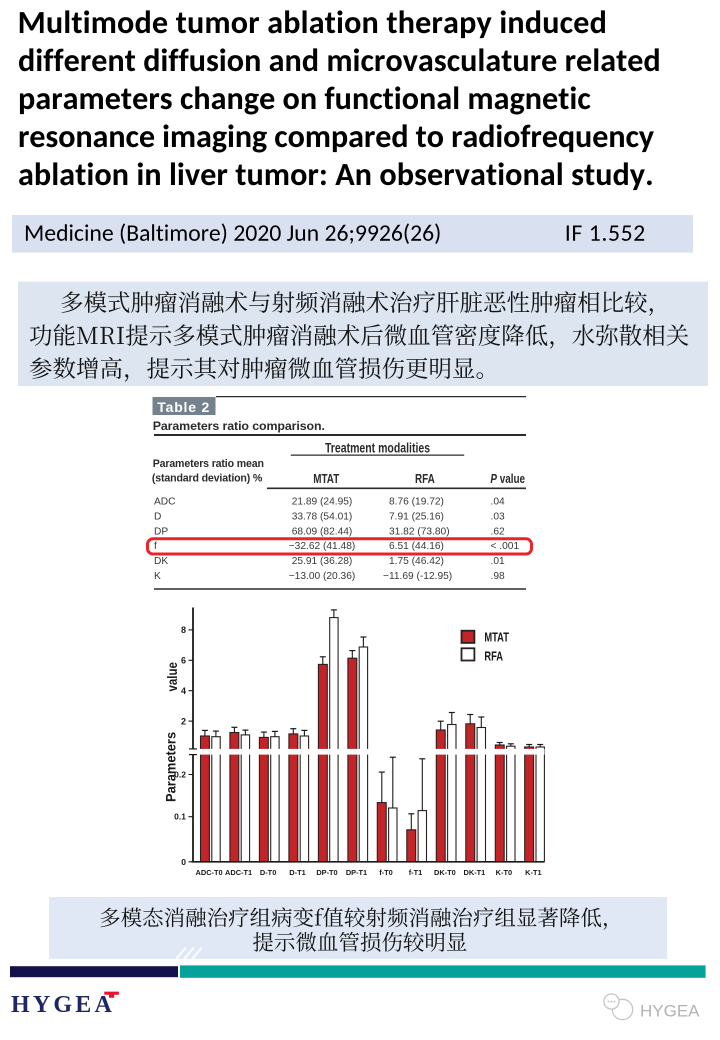  Describe the element at coordinates (183, 691) in the screenshot. I see `svg-text: 4` at that location.